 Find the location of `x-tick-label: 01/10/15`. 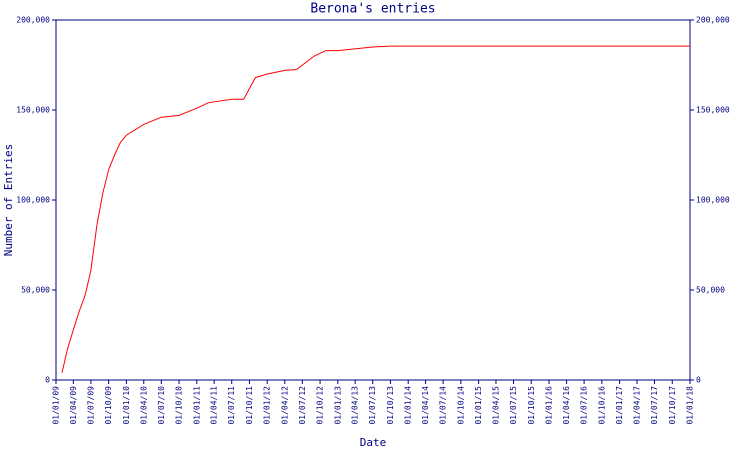

x-tick-label: 01/10/15 is located at coordinates (531, 405).